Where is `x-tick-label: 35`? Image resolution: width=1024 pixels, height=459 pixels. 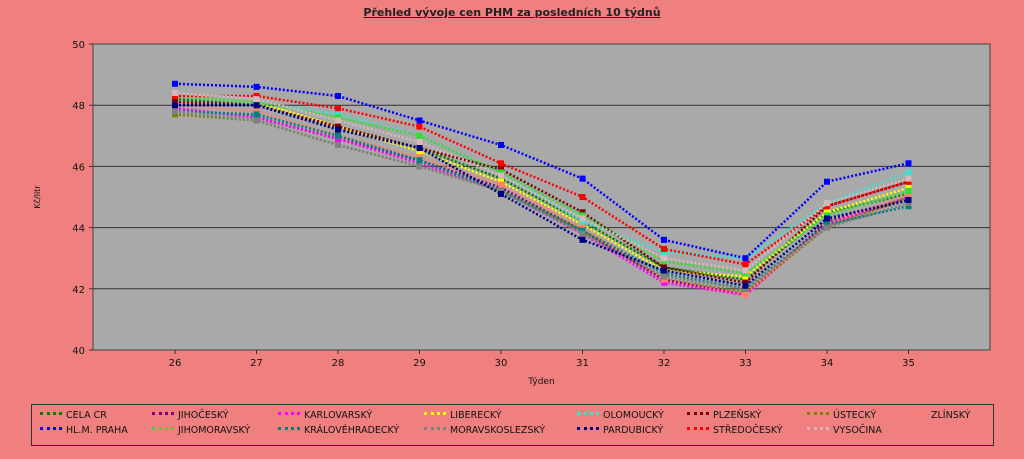
x-tick-label: 35 is located at coordinates (908, 363).